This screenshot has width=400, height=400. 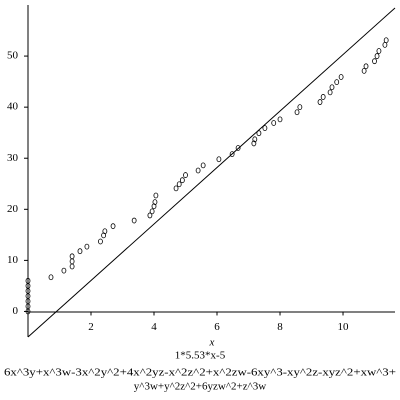 I want to click on x-tick-label: 10, so click(x=344, y=327).